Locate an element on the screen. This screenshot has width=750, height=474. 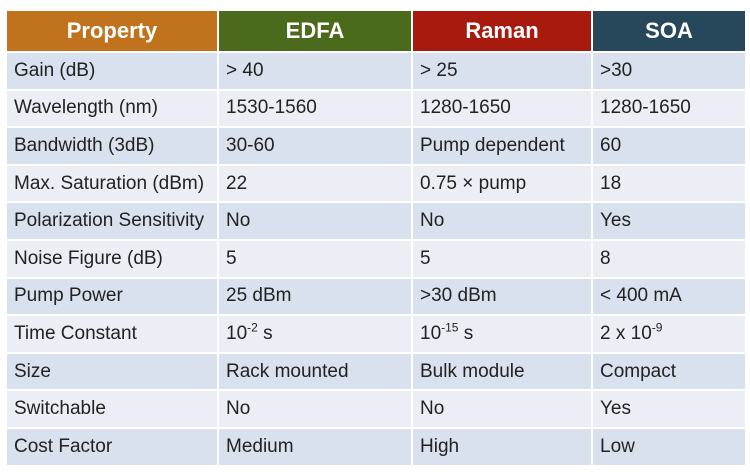
cell-edfa: 25 dBm is located at coordinates (315, 296).